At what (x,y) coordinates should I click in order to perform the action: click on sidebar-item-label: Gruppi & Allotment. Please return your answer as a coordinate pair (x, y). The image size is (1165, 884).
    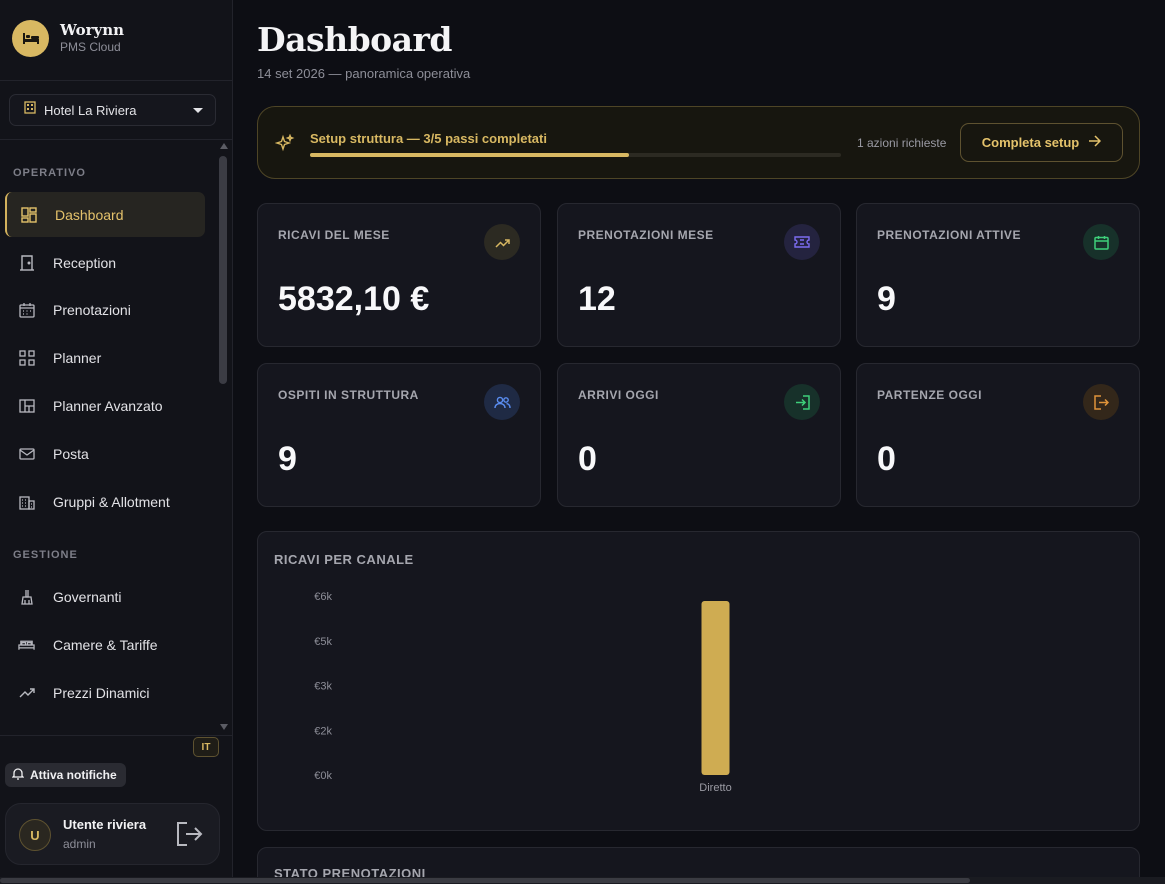
    Looking at the image, I should click on (111, 501).